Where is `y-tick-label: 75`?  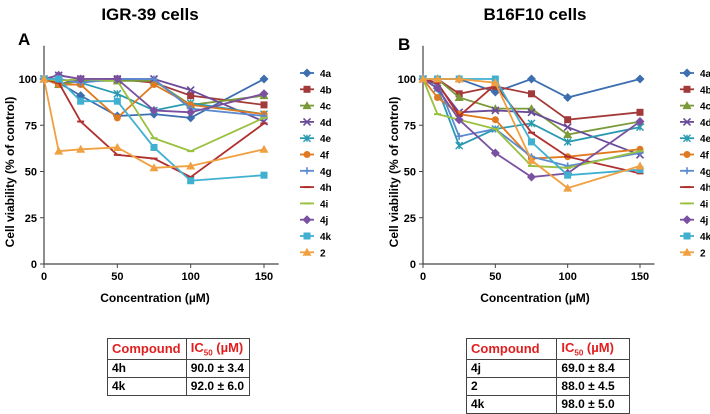 y-tick-label: 75 is located at coordinates (31, 126).